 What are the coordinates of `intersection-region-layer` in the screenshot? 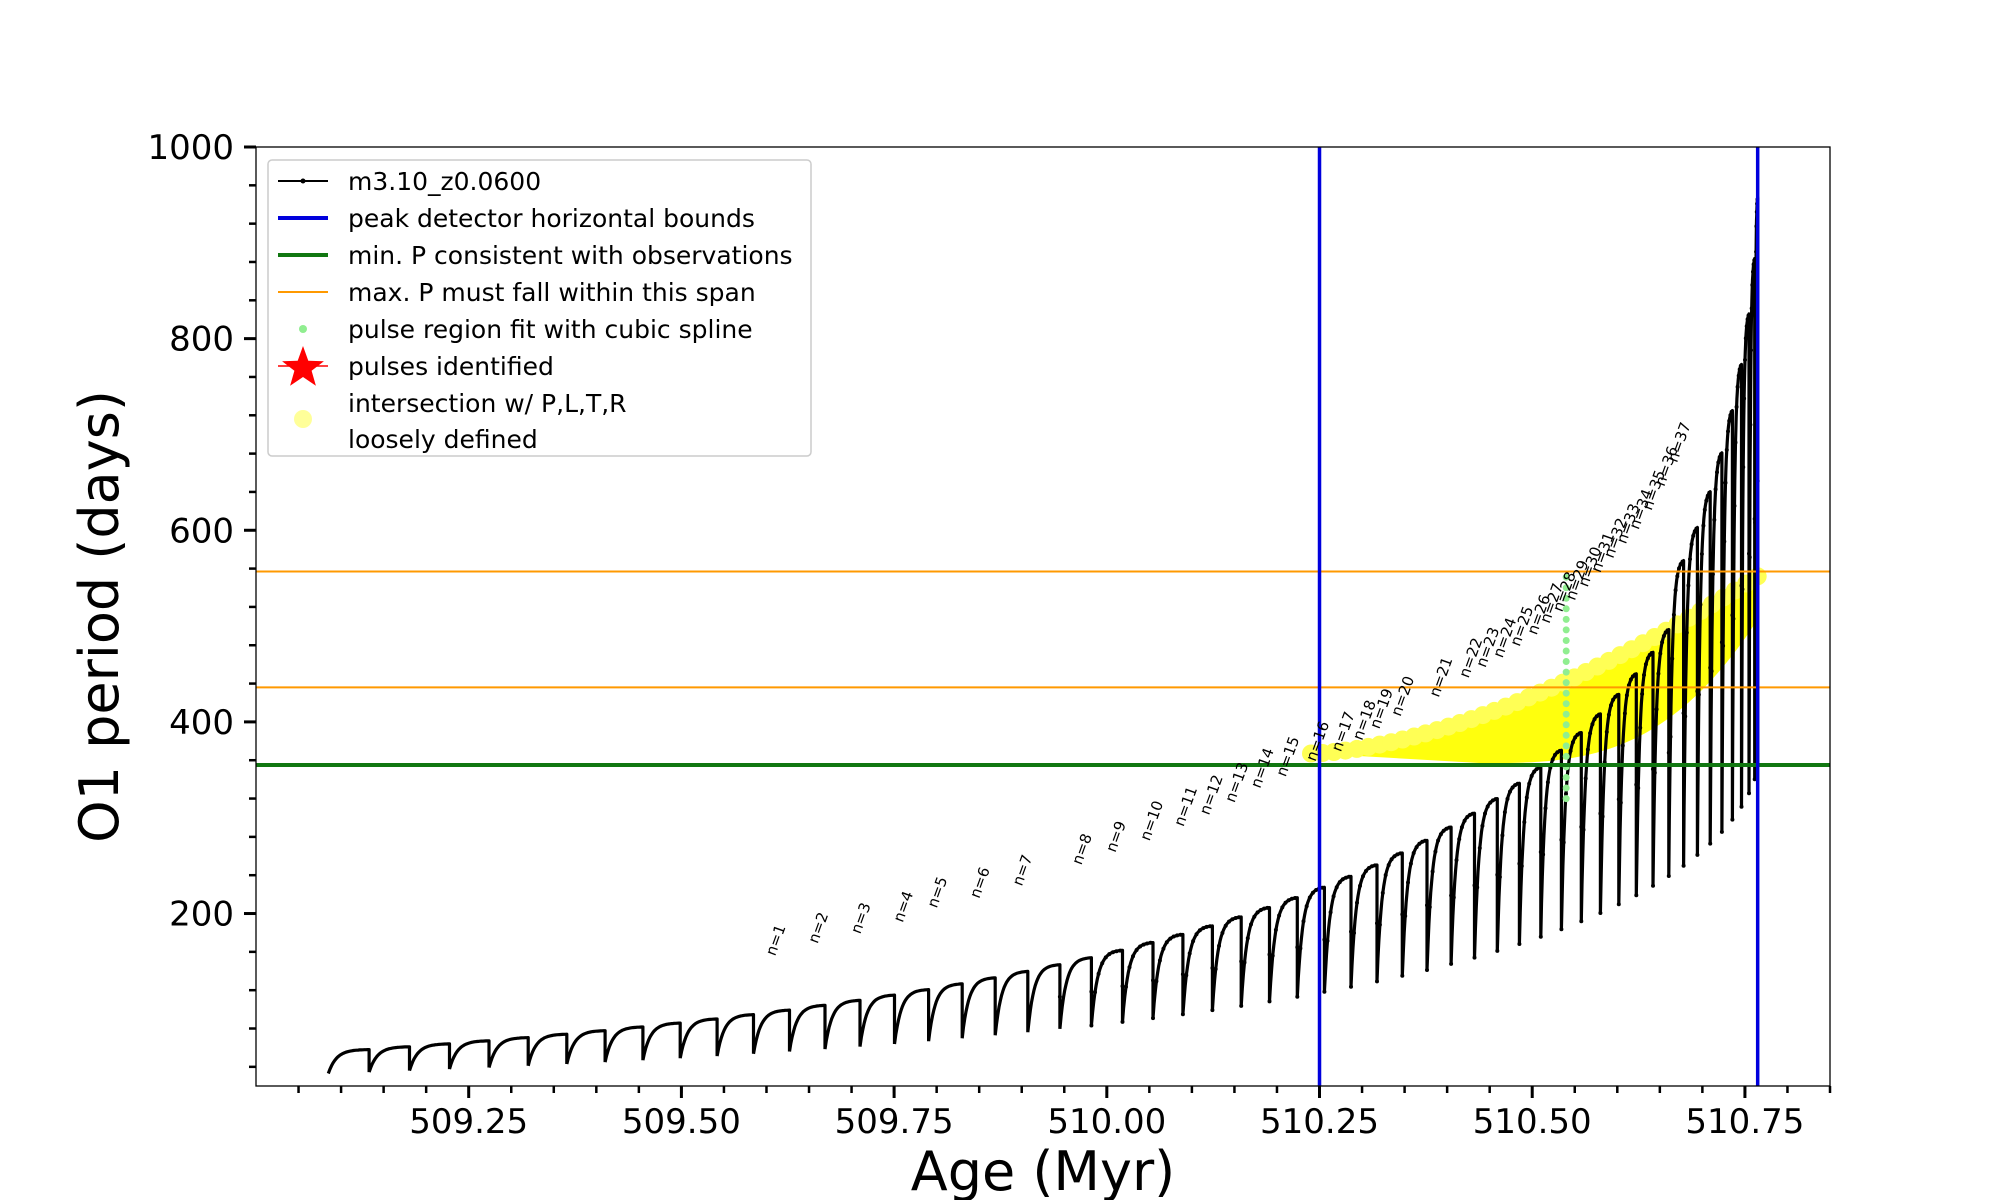 It's located at (1534, 665).